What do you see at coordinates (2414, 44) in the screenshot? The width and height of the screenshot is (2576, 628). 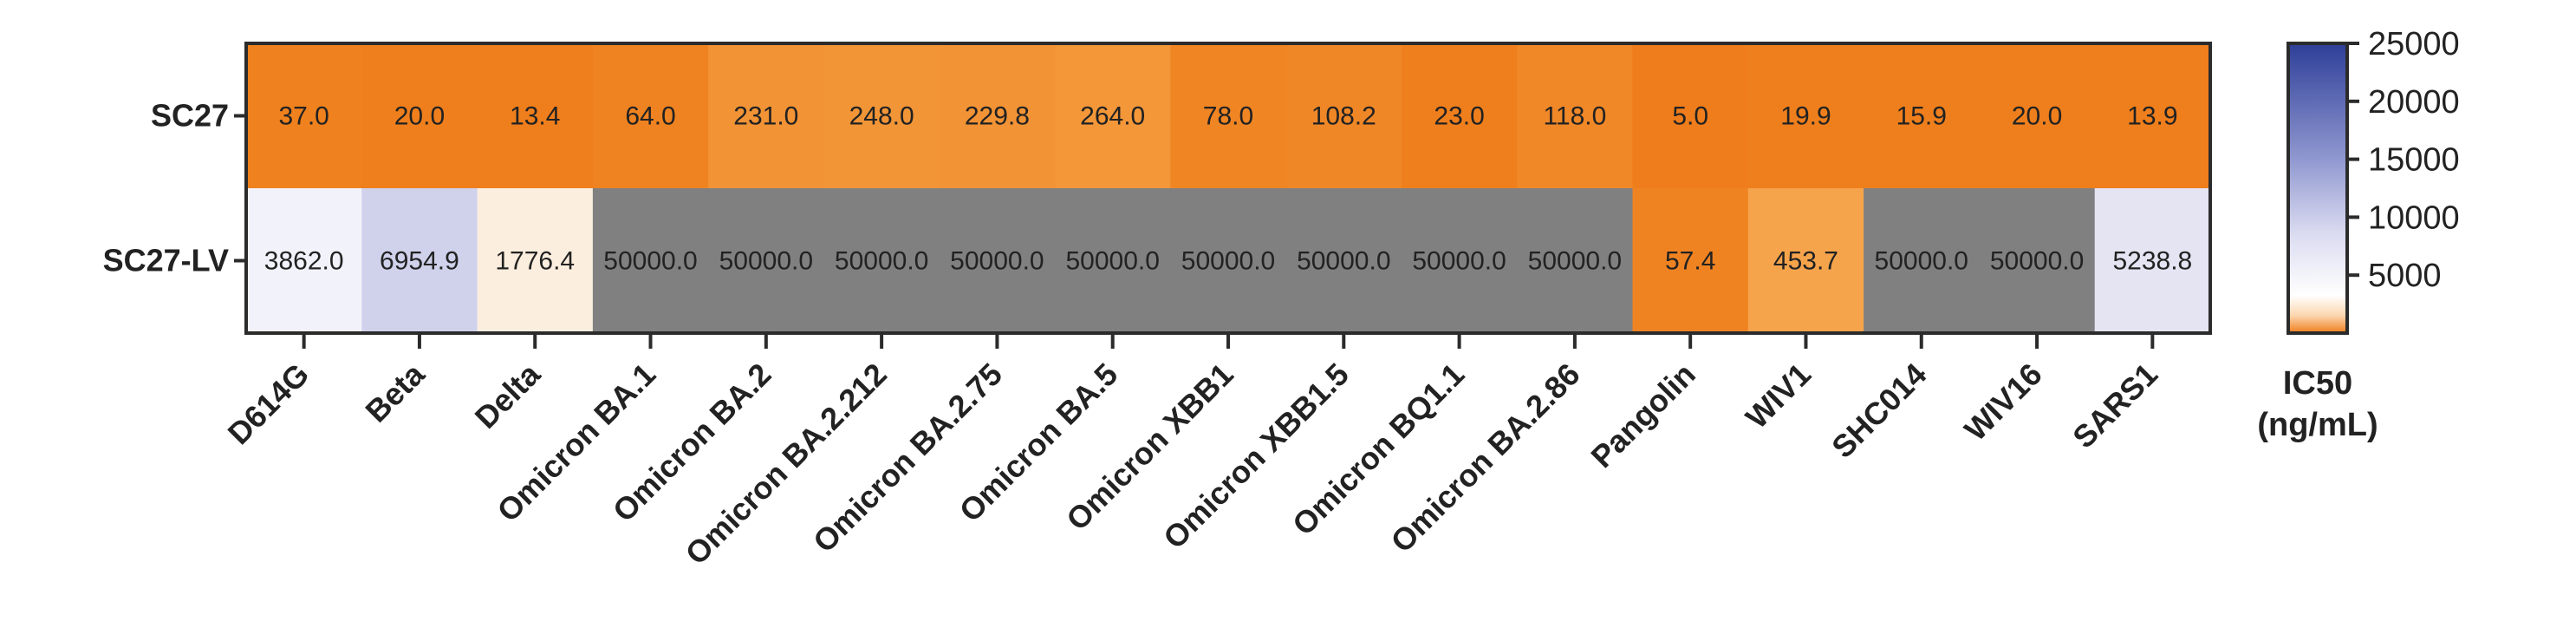 I see `colorbar-tick-label: 25000` at bounding box center [2414, 44].